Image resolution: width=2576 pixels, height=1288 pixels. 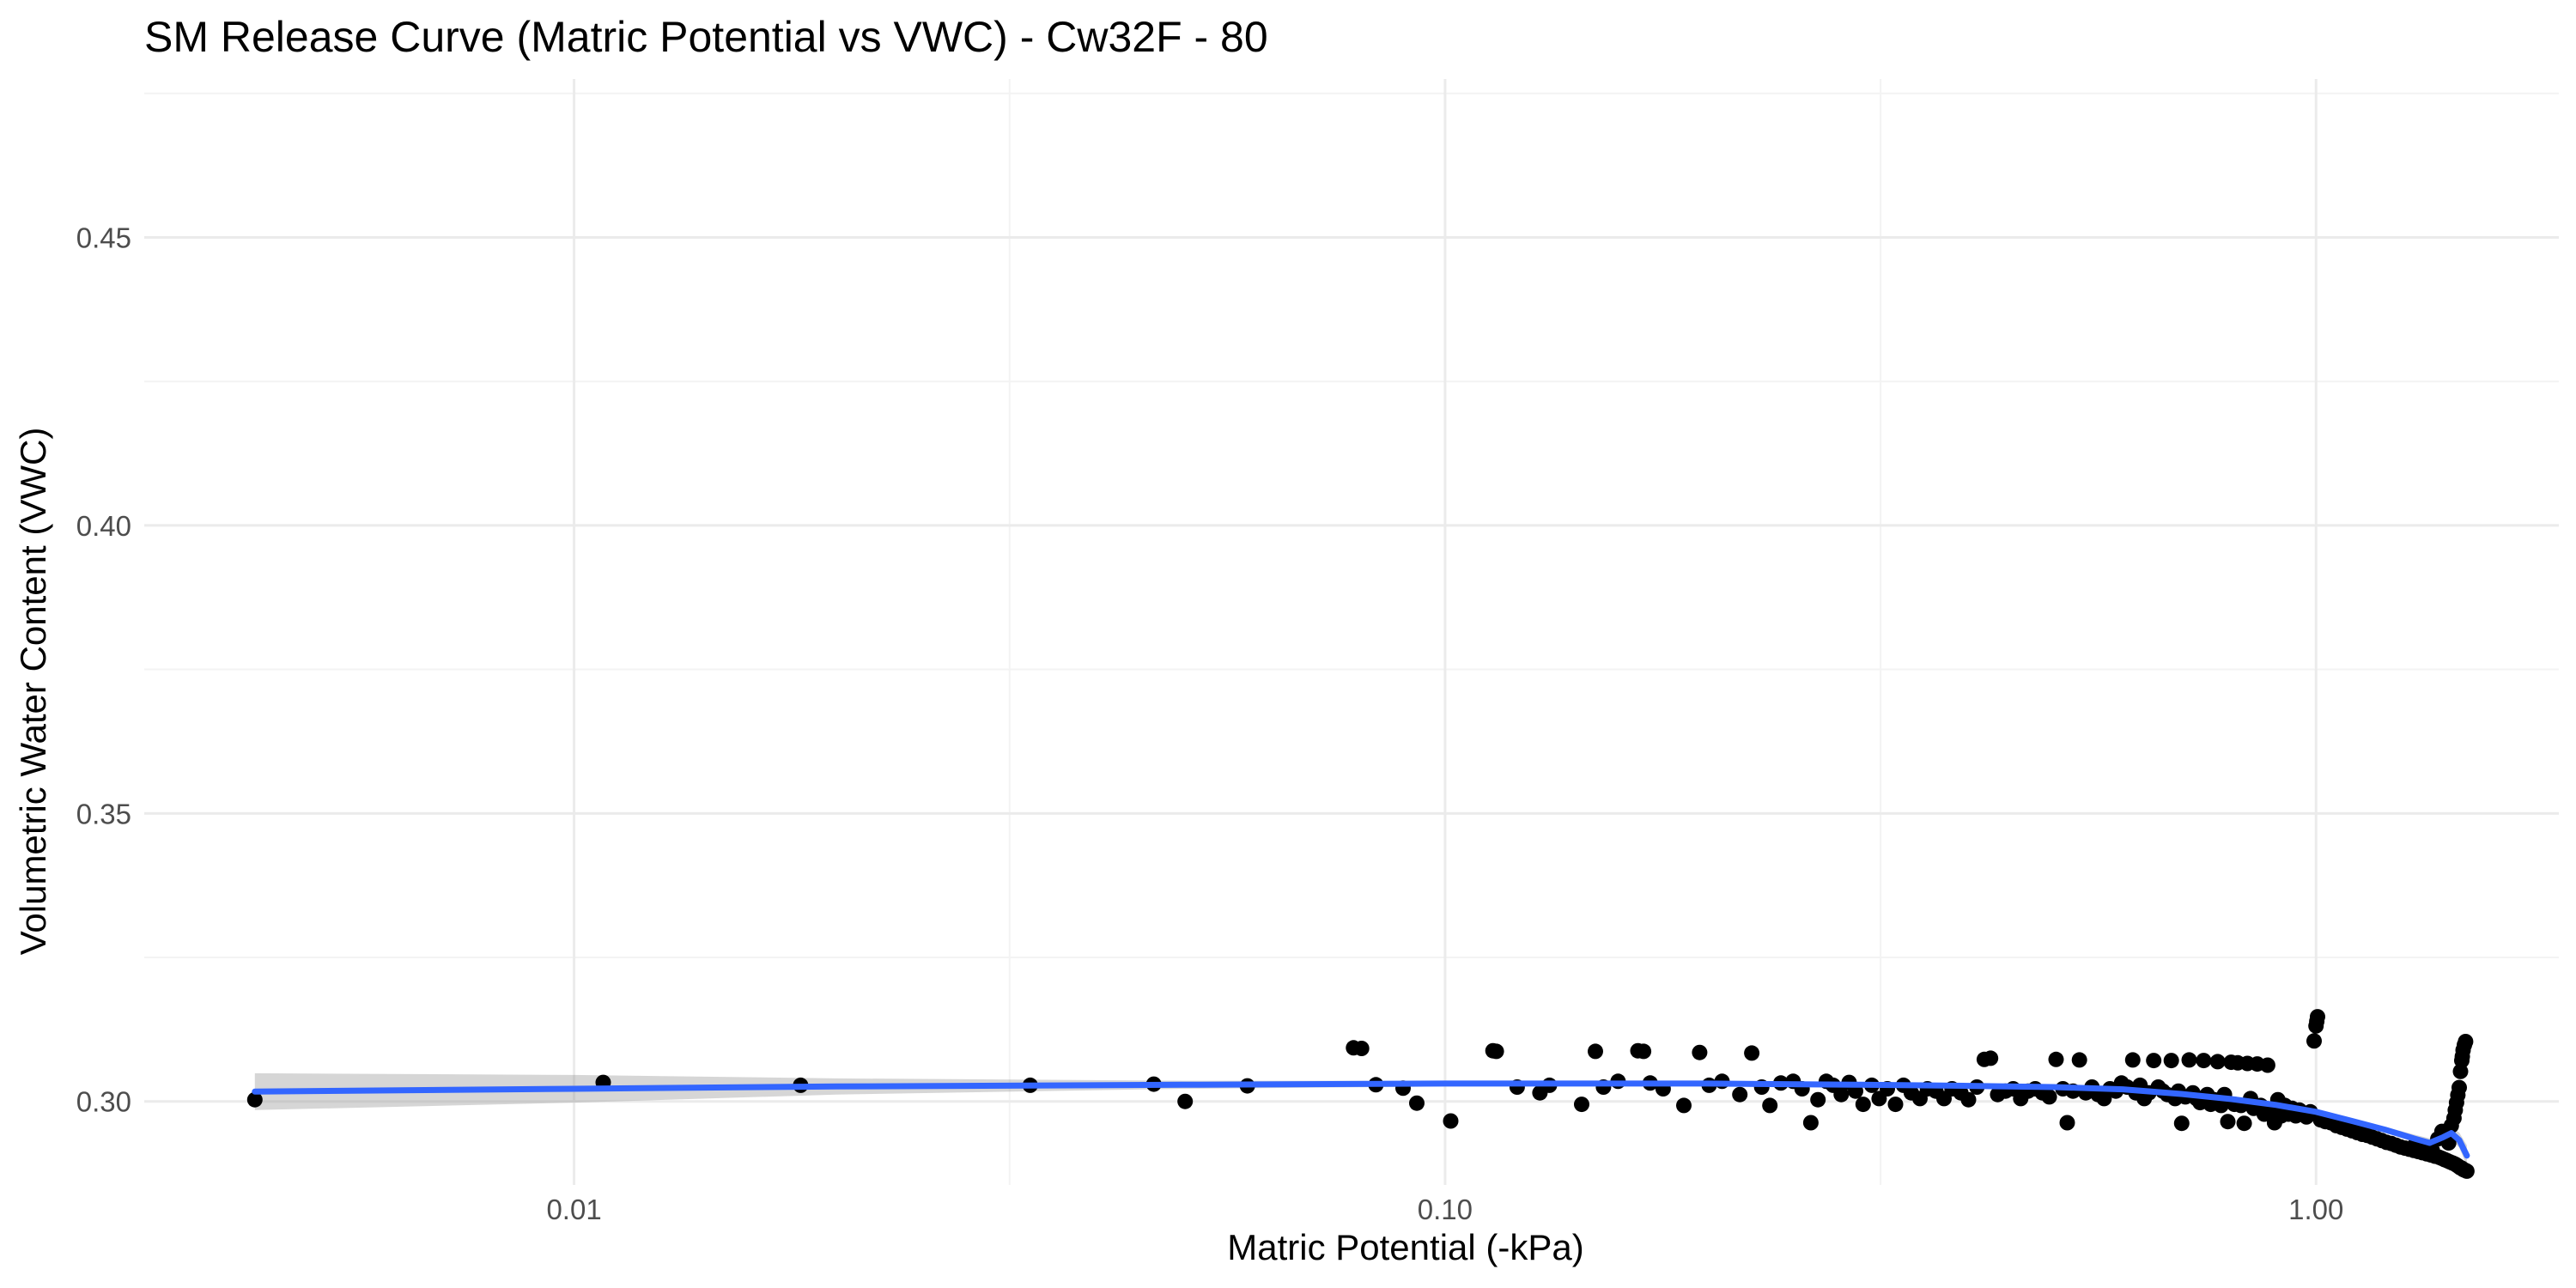 What do you see at coordinates (2316, 1210) in the screenshot?
I see `x-tick-label: 1.00` at bounding box center [2316, 1210].